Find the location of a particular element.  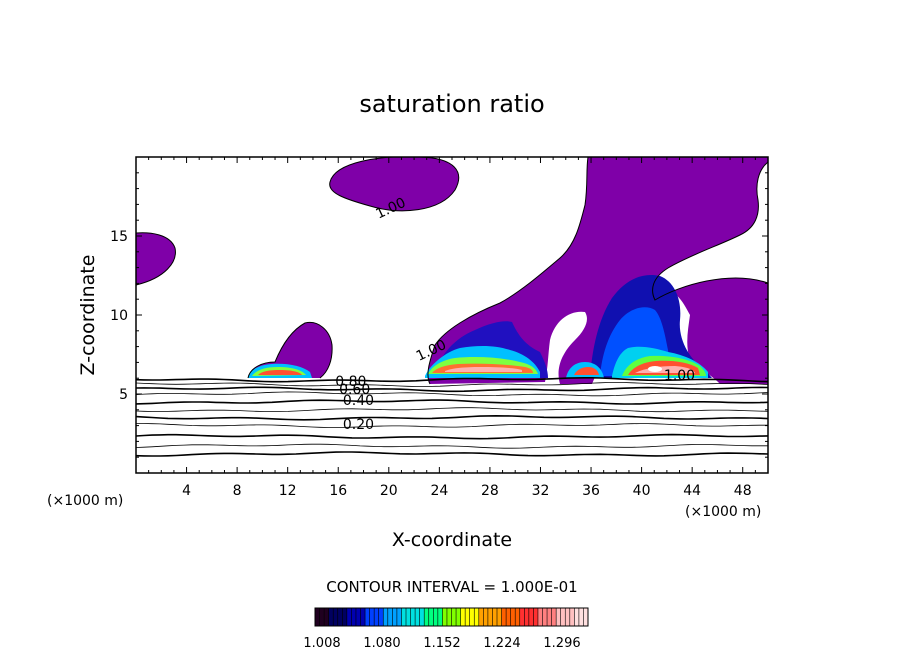

cloud-region-top-center is located at coordinates (394, 184).